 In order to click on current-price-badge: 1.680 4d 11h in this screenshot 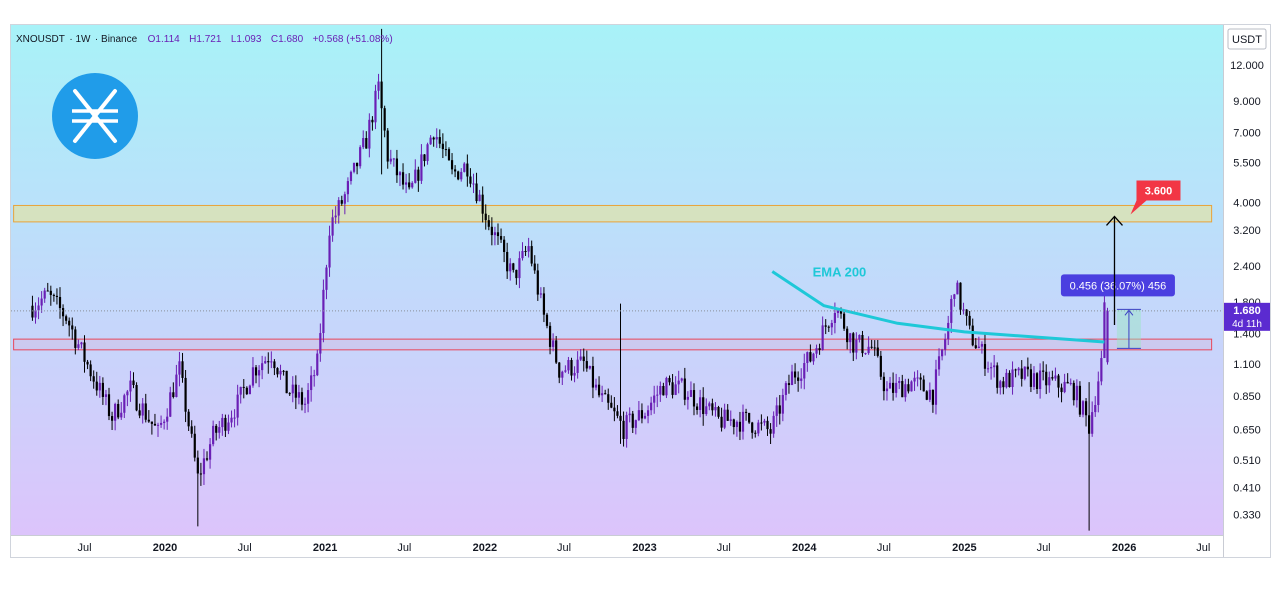, I will do `click(1247, 316)`.